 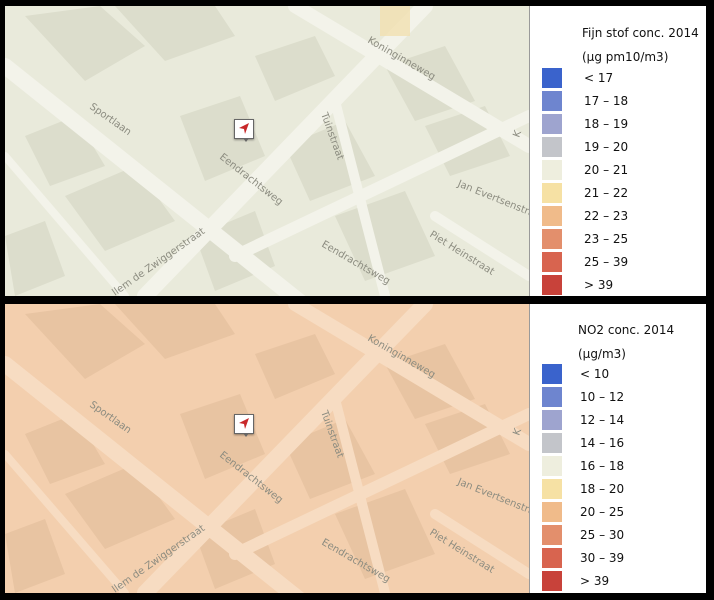 What do you see at coordinates (602, 535) in the screenshot?
I see `legend-label: 25 – 30` at bounding box center [602, 535].